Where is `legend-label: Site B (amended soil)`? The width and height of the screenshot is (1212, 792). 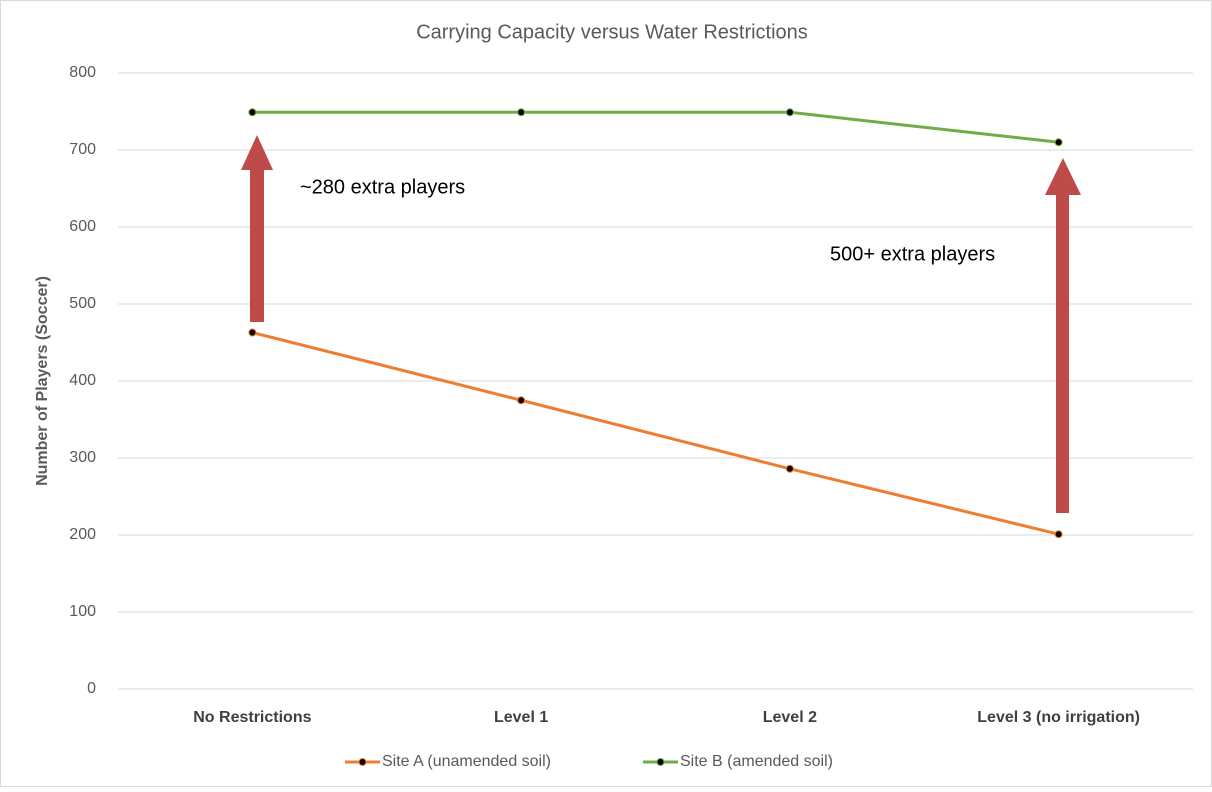 legend-label: Site B (amended soil) is located at coordinates (756, 761).